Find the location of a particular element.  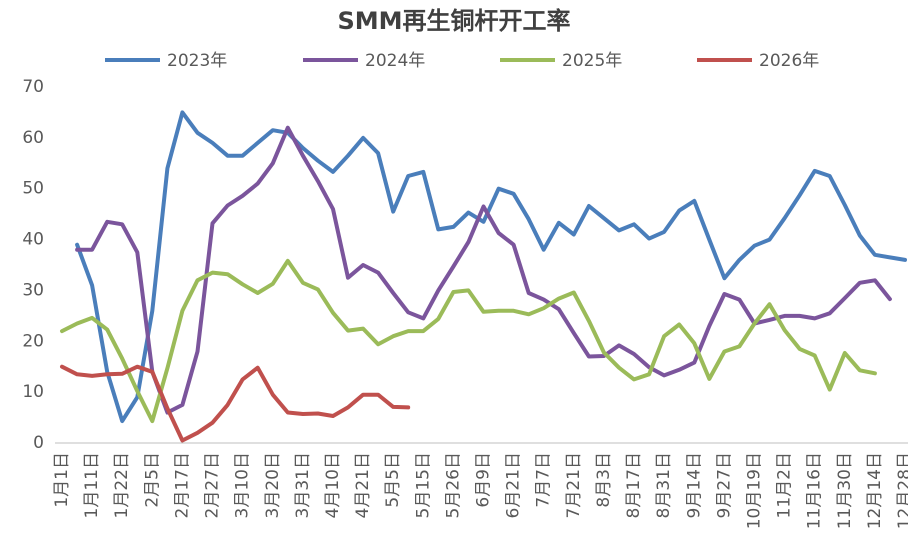

x-tick-label: 3月31日 is located at coordinates (303, 485).